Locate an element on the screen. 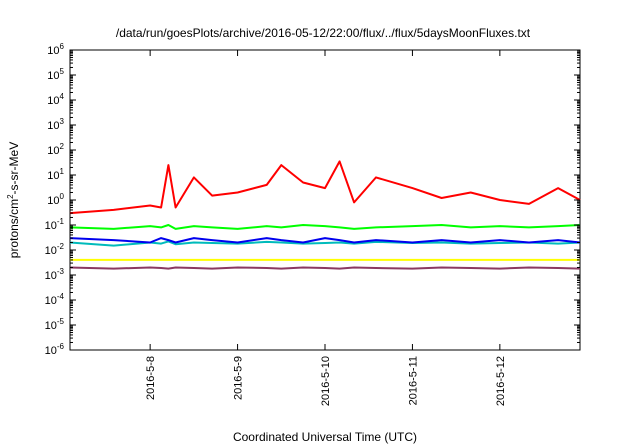 The width and height of the screenshot is (640, 448). y-tick-label: 10⁰ is located at coordinates (55, 199).